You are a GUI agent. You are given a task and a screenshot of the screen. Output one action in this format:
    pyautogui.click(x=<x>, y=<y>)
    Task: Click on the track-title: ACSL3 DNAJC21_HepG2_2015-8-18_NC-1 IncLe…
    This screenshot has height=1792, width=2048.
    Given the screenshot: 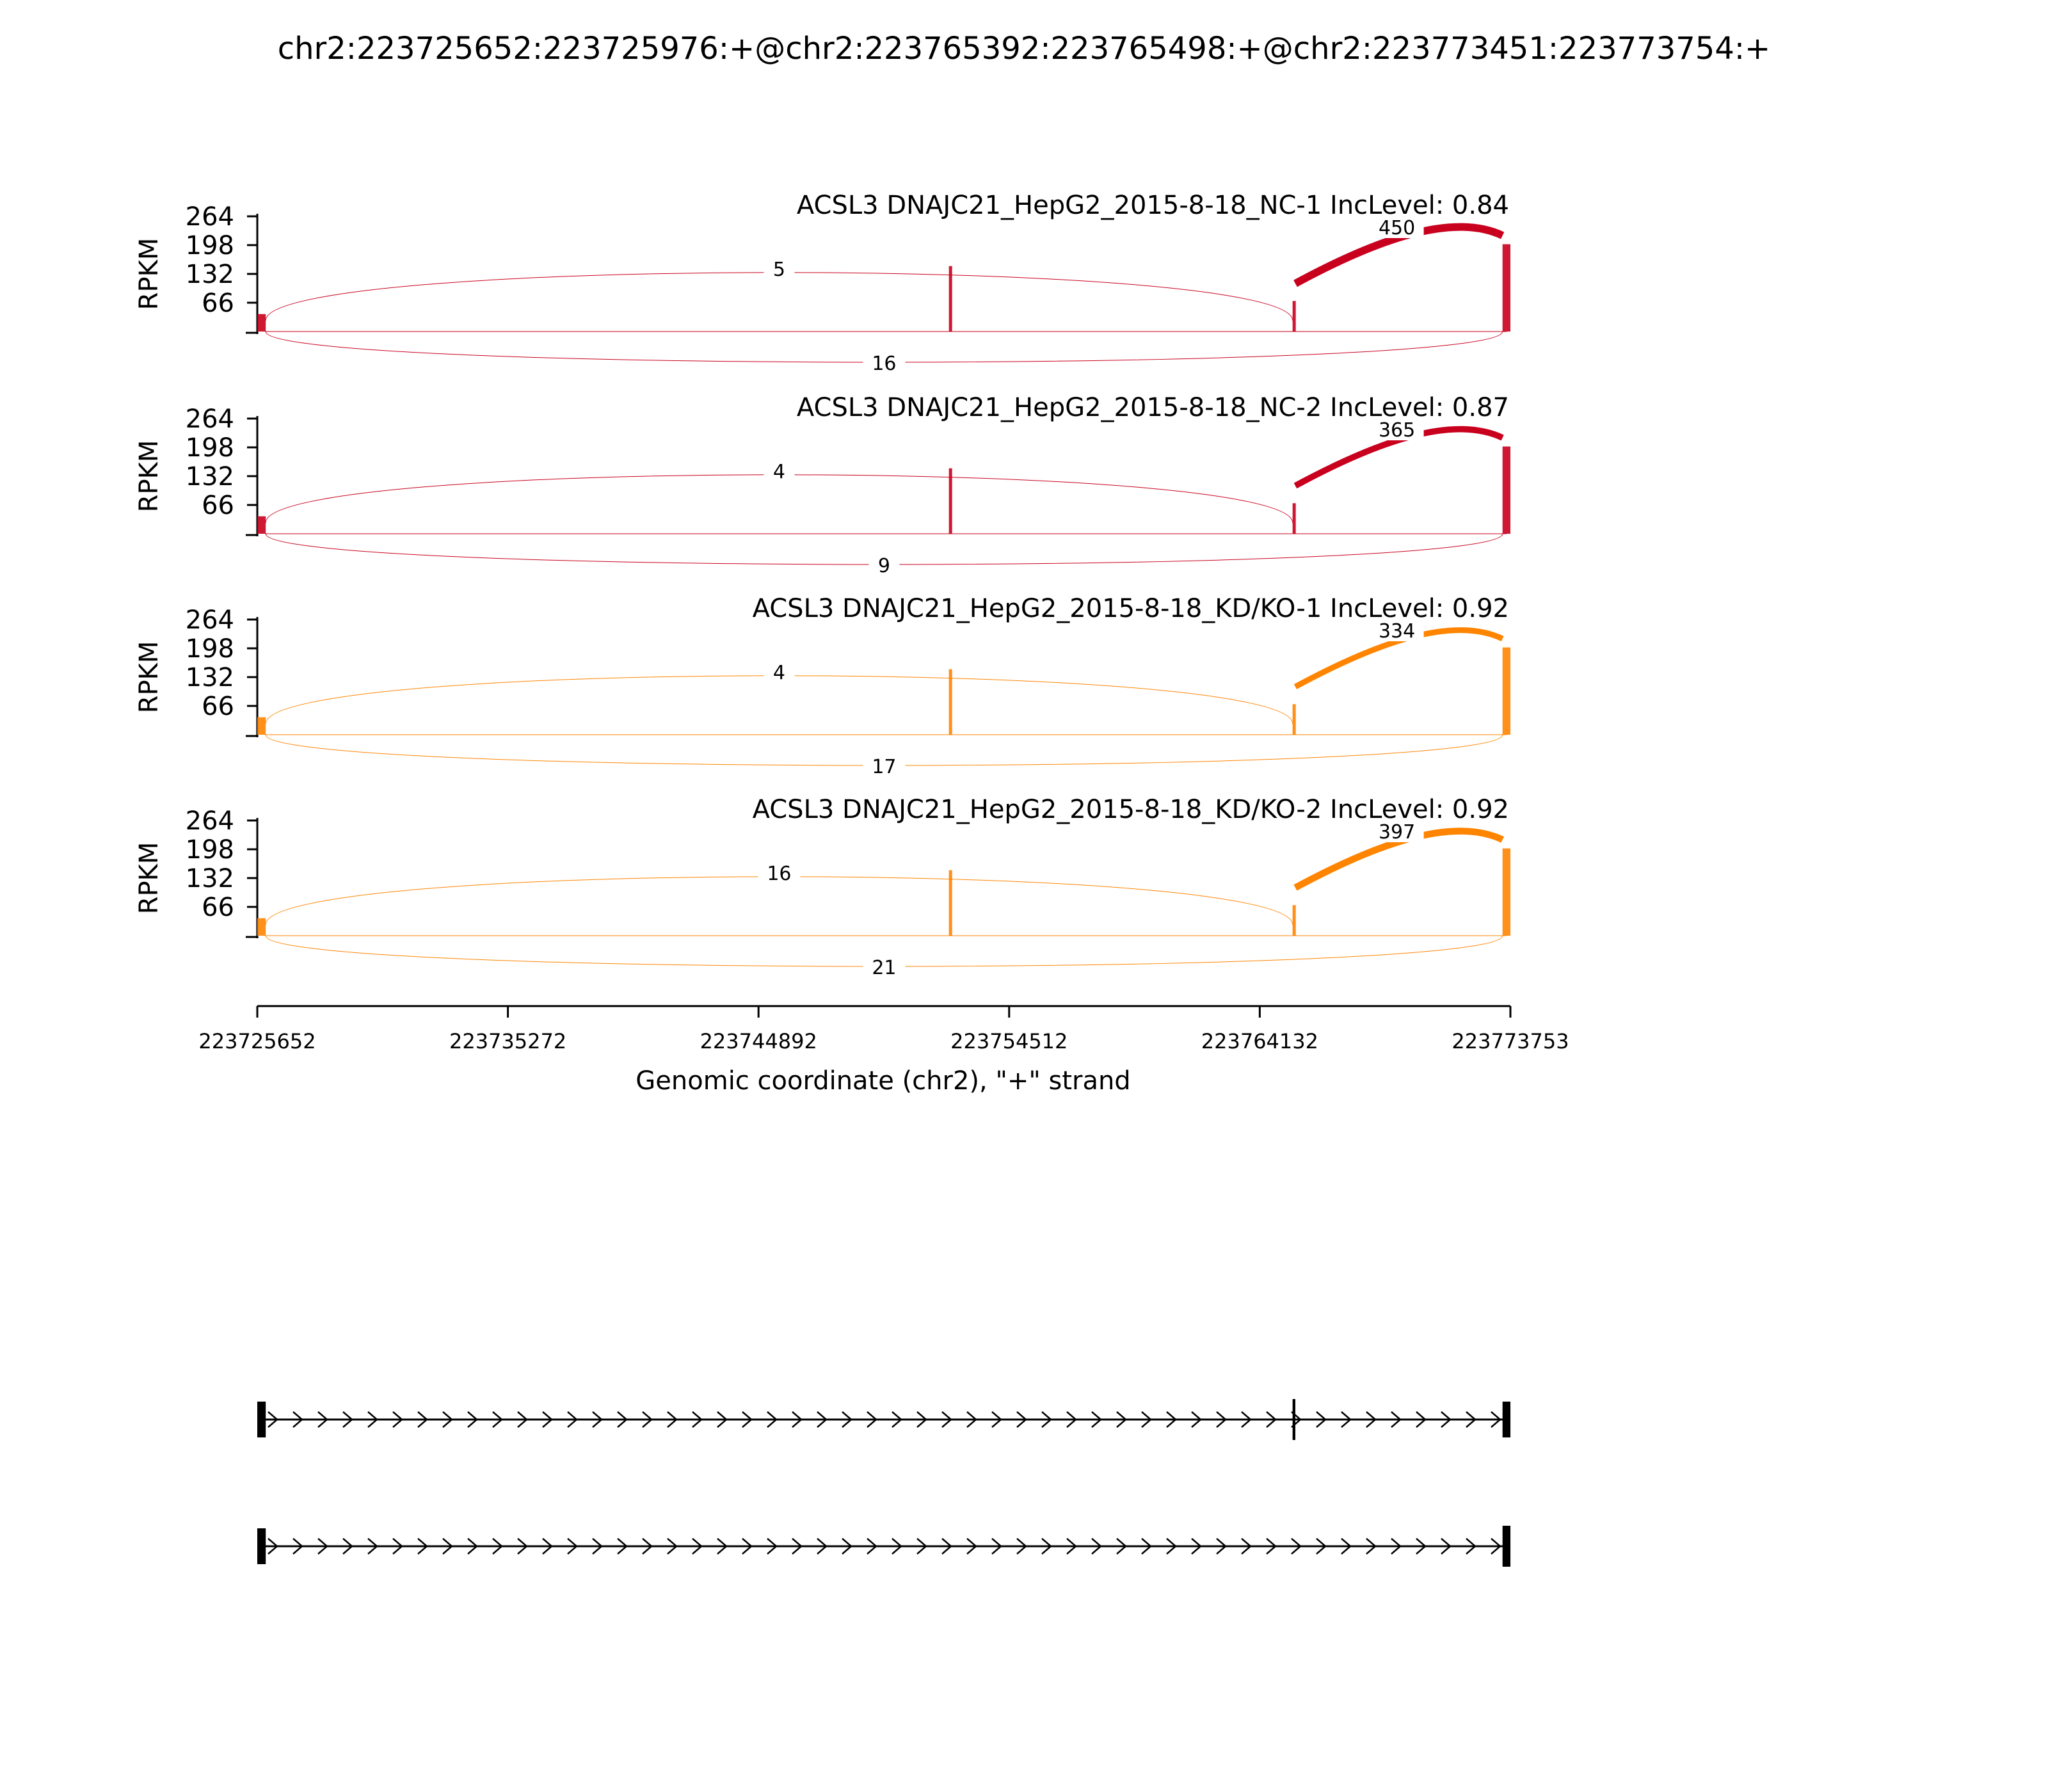 What is the action you would take?
    pyautogui.click(x=1153, y=205)
    